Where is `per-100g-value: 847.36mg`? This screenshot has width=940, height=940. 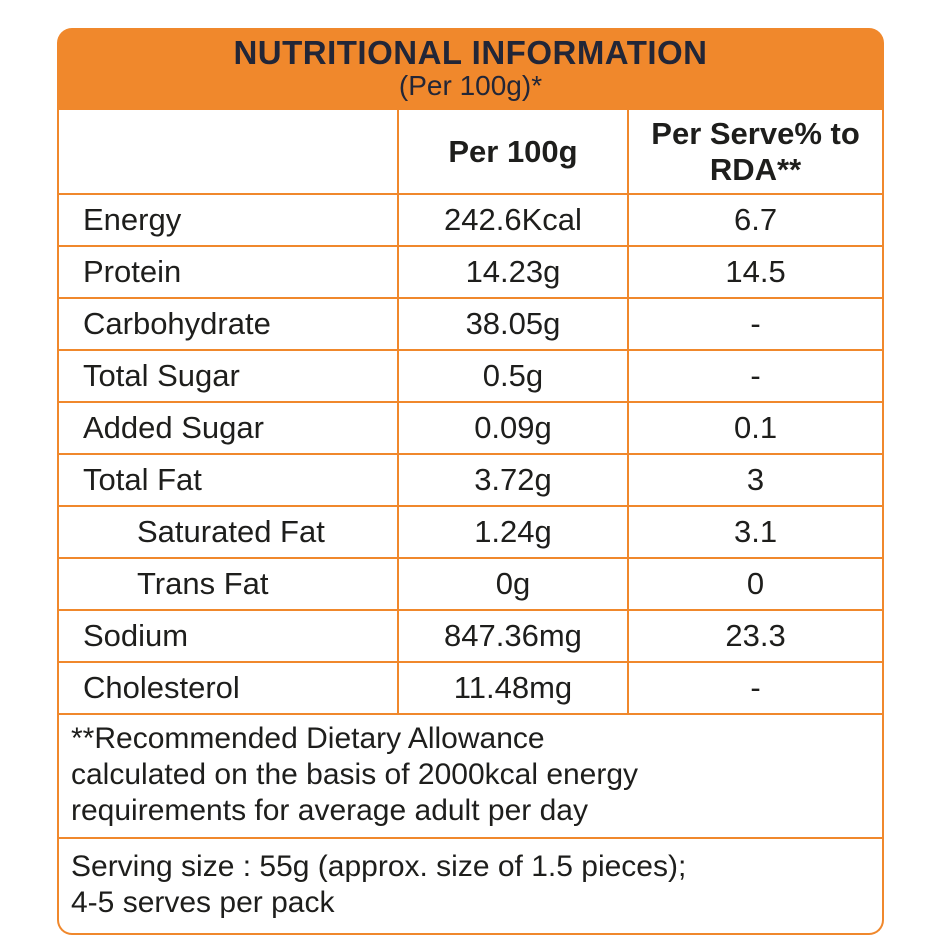 per-100g-value: 847.36mg is located at coordinates (513, 636).